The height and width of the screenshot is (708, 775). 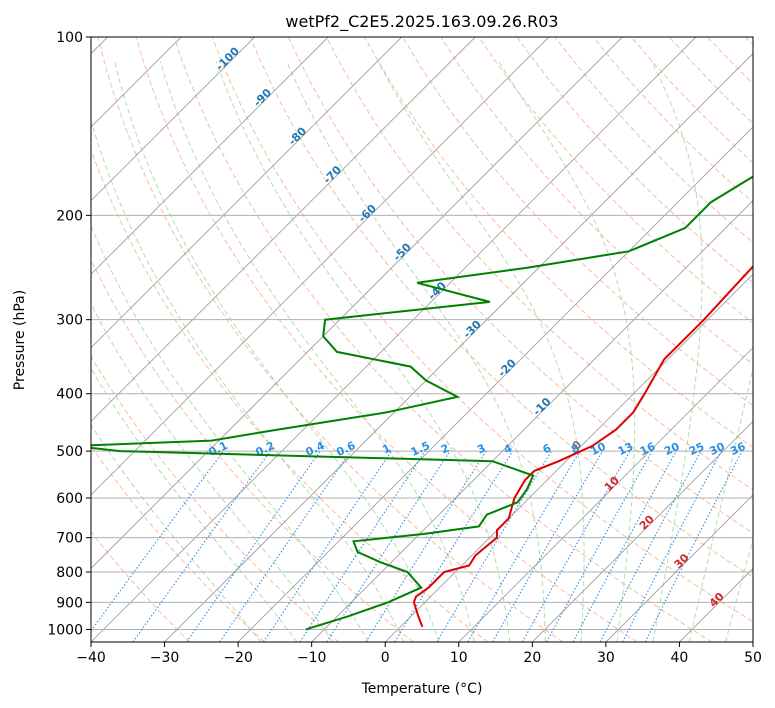 I want to click on mixing-ratio-label: 0.6, so click(x=345, y=449).